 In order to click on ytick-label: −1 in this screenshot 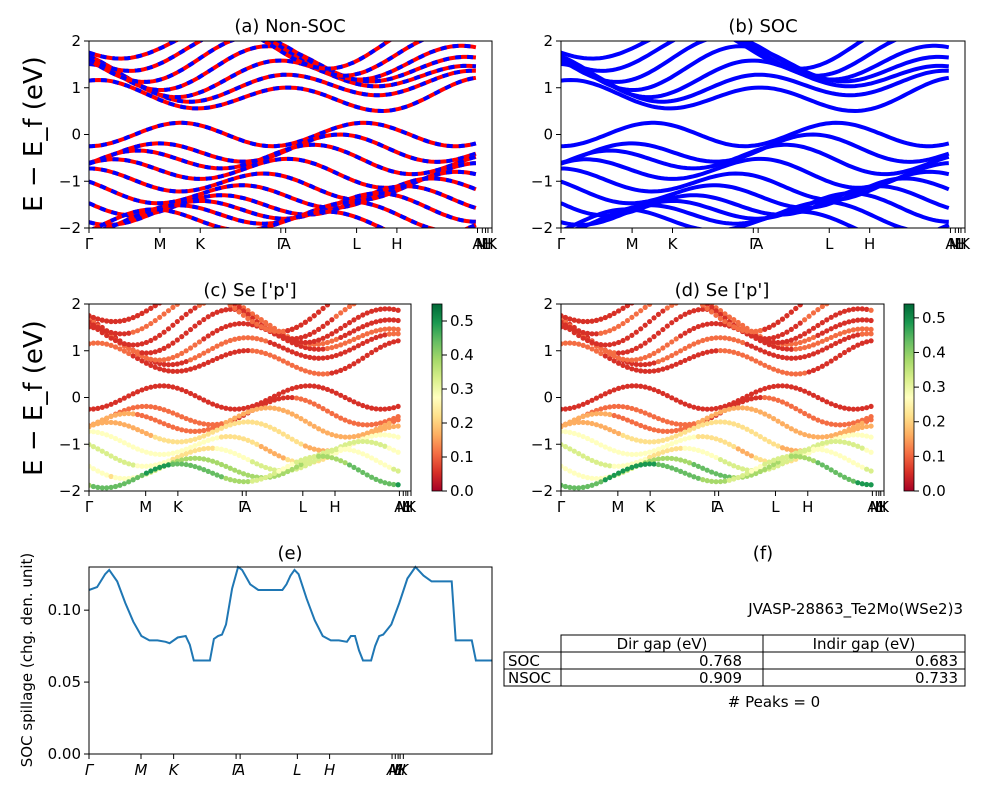, I will do `click(70, 444)`.